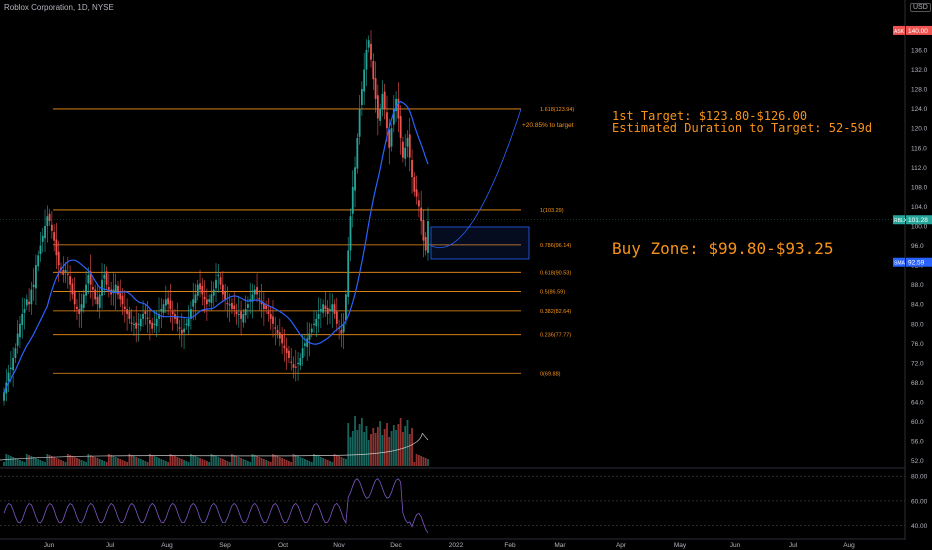 Image resolution: width=932 pixels, height=550 pixels. What do you see at coordinates (216, 506) in the screenshot?
I see `rsi-line` at bounding box center [216, 506].